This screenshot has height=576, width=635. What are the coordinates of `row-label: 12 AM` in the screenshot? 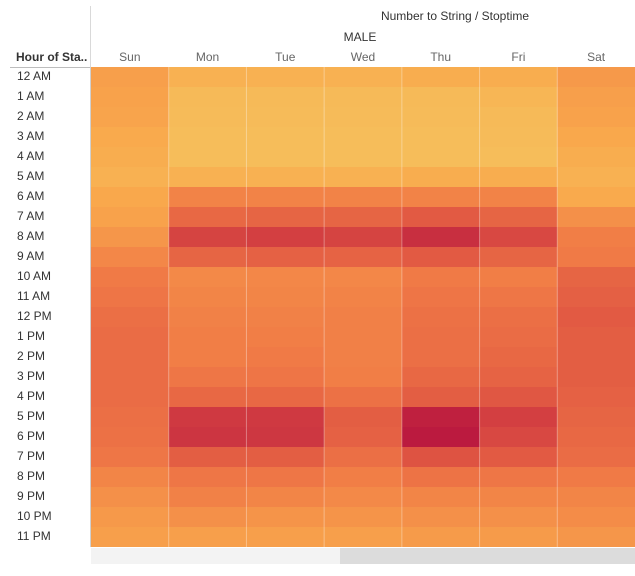 It's located at (34, 76).